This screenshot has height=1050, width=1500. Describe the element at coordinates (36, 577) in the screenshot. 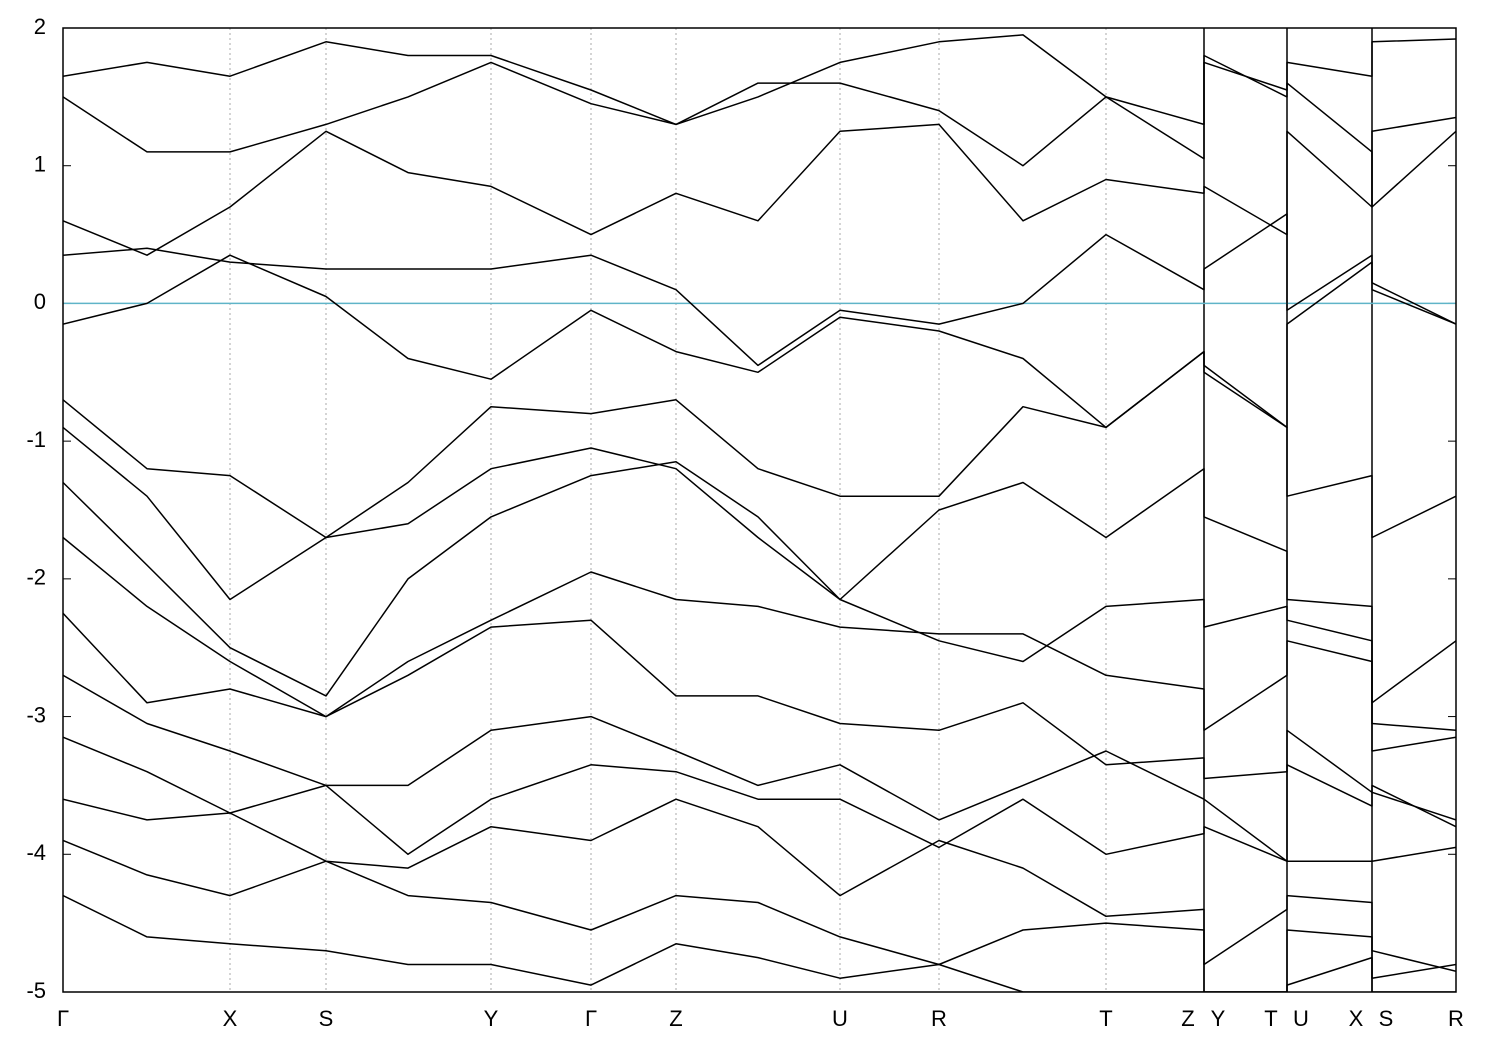

I see `y-tick-label: -2` at that location.